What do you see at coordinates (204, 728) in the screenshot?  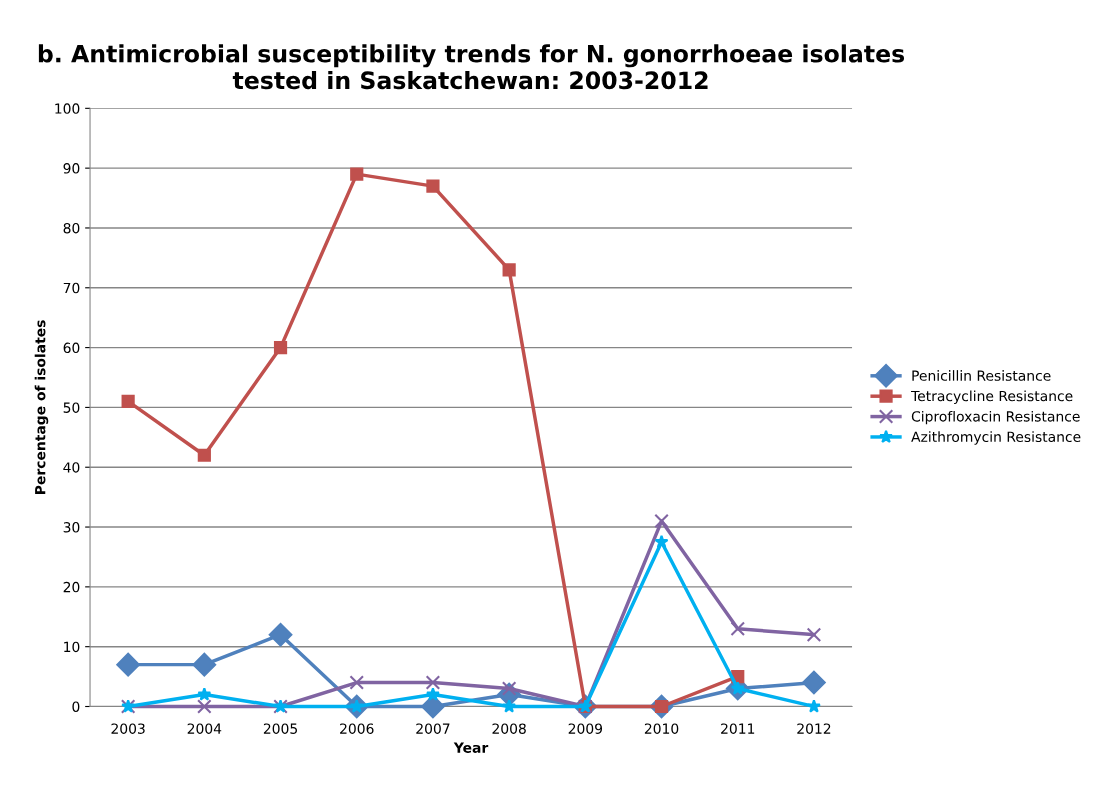 I see `x-tick-label: 2004` at bounding box center [204, 728].